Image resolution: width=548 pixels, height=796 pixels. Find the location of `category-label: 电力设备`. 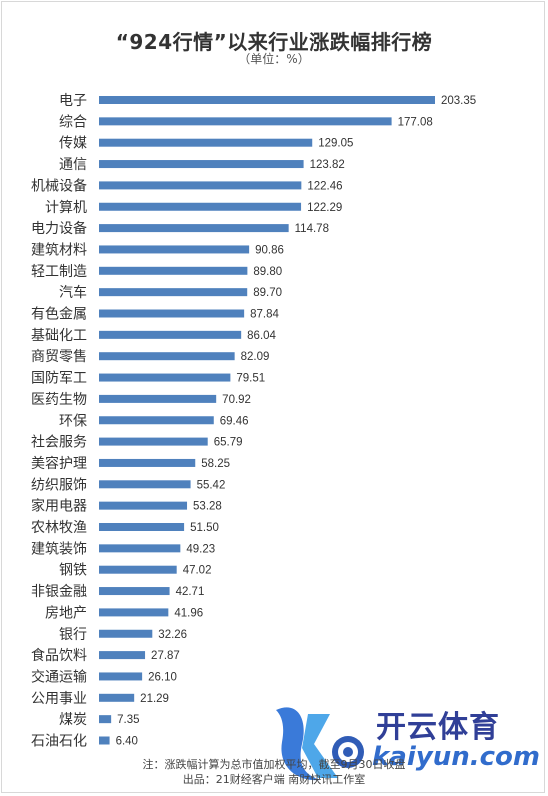

category-label: 电力设备 is located at coordinates (59, 228).